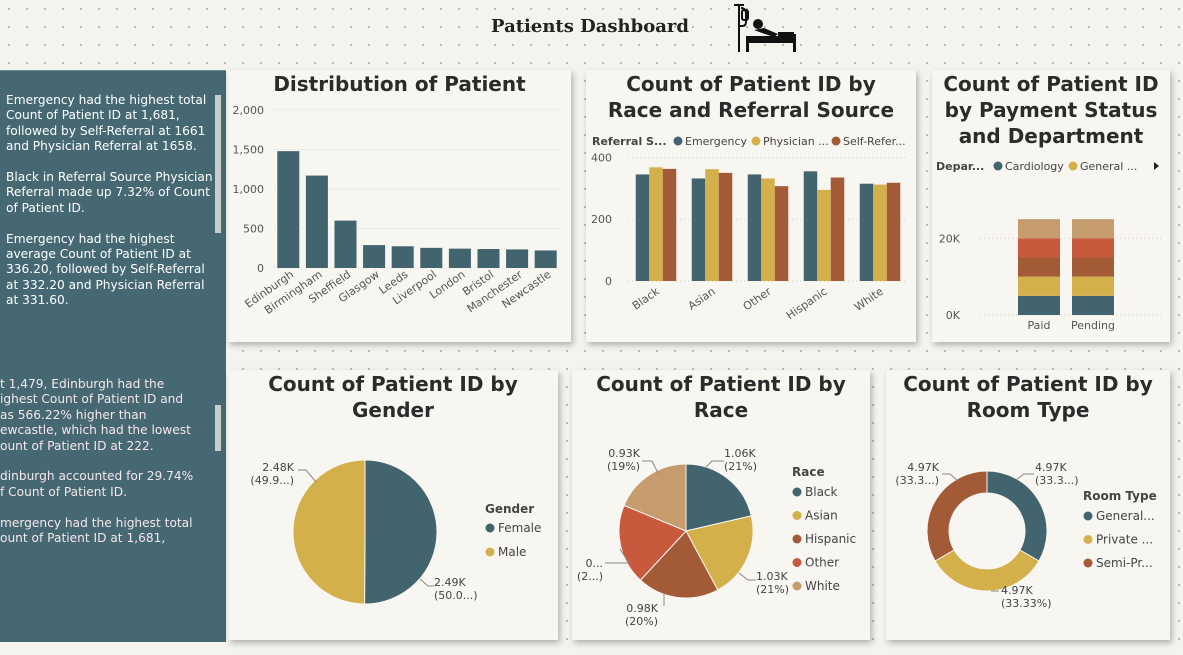  I want to click on race-referral-ytick: 0, so click(608, 281).